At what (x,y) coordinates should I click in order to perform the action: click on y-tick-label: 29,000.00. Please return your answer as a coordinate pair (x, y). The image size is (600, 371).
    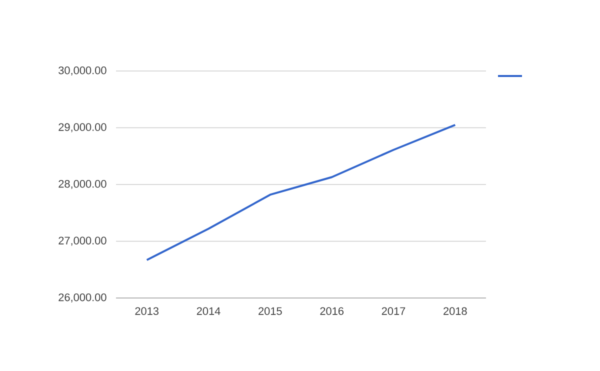
    Looking at the image, I should click on (82, 127).